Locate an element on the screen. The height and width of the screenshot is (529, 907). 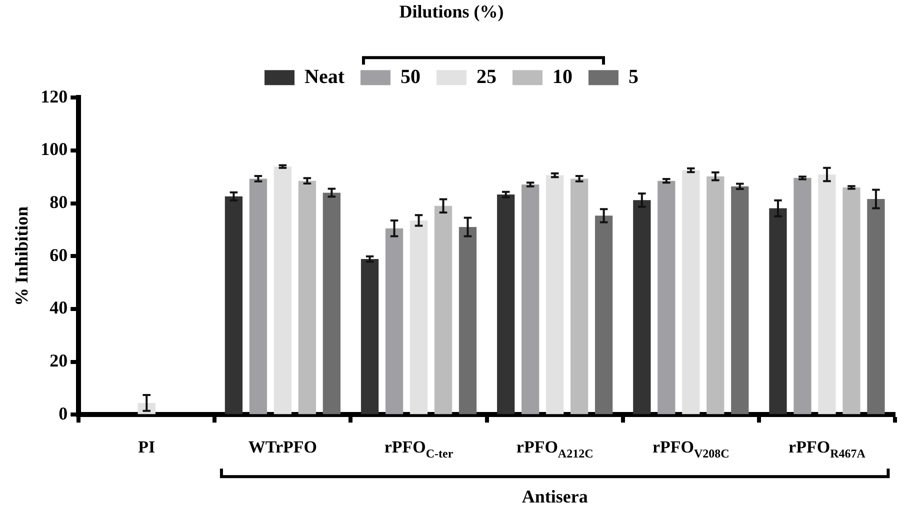
y-tick-label: 40 is located at coordinates (59, 308).